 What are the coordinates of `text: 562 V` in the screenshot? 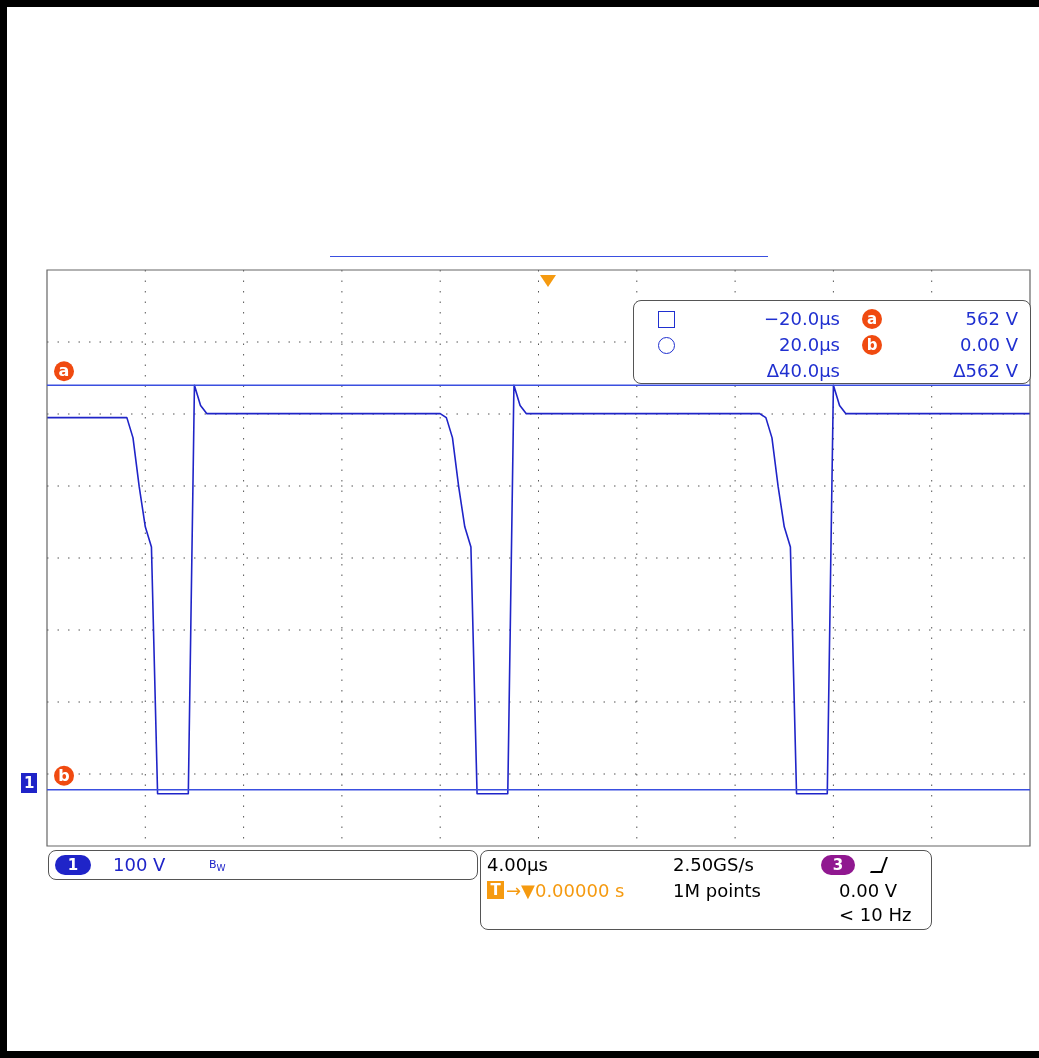 It's located at (991, 318).